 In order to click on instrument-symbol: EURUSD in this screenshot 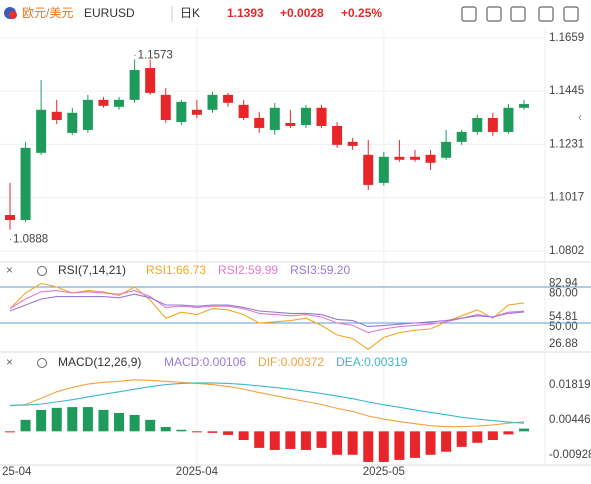, I will do `click(109, 13)`.